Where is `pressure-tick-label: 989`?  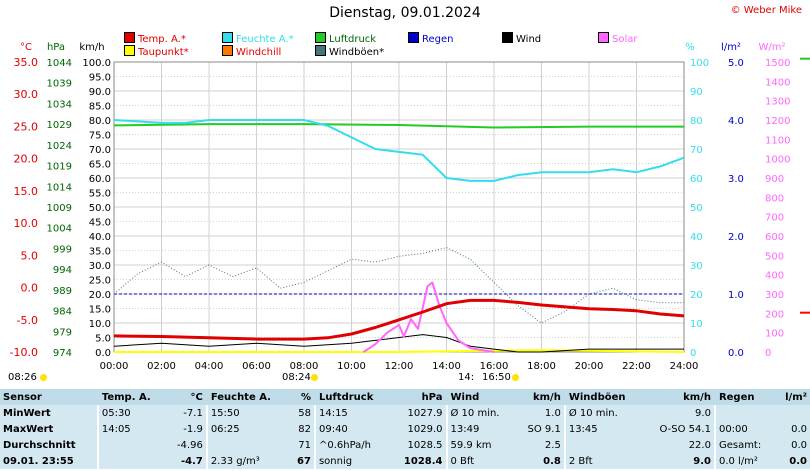 pressure-tick-label: 989 is located at coordinates (62, 291).